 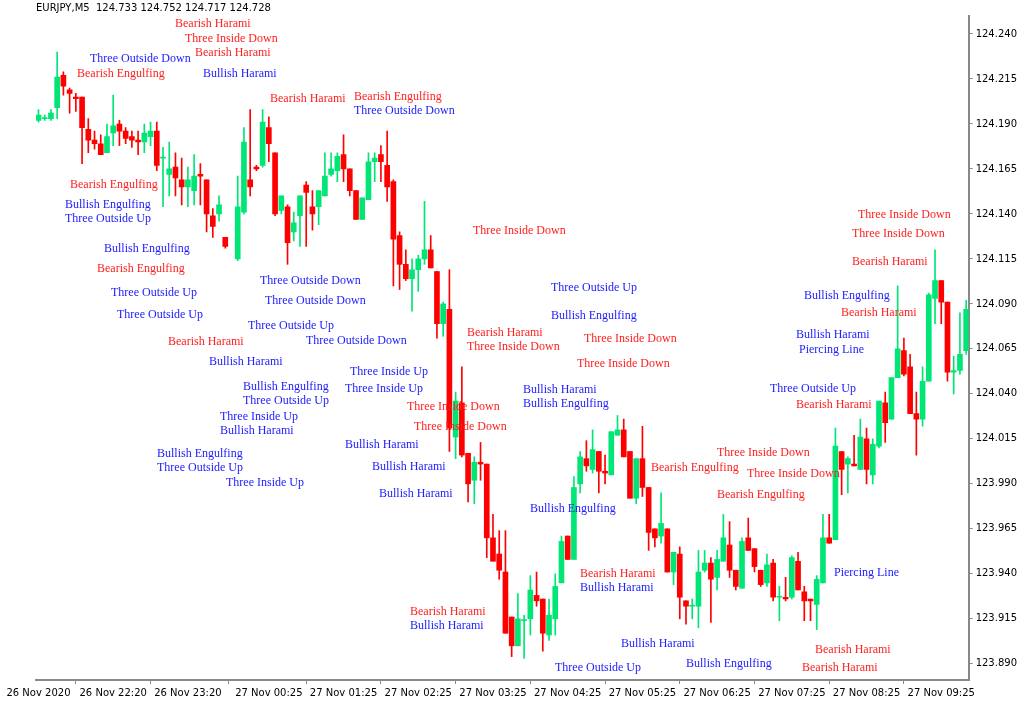 What do you see at coordinates (996, 528) in the screenshot?
I see `y-tick-label: 123.965` at bounding box center [996, 528].